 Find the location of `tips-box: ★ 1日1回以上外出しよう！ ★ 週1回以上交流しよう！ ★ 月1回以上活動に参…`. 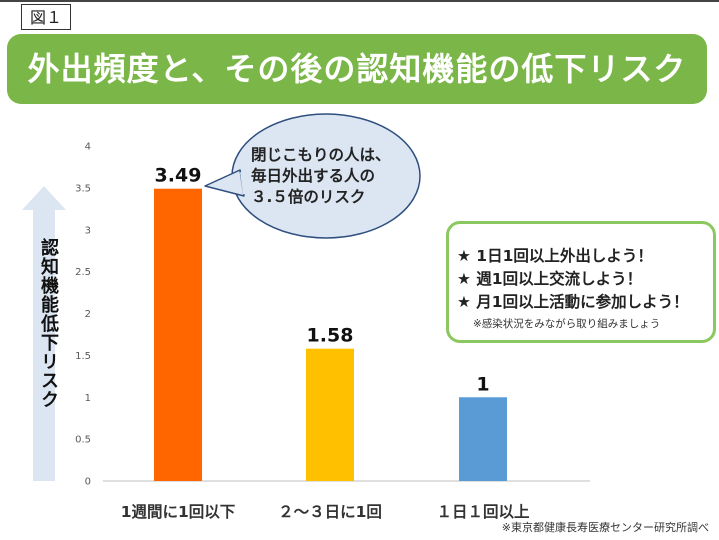

tips-box: ★ 1日1回以上外出しよう！ ★ 週1回以上交流しよう！ ★ 月1回以上活動に参… is located at coordinates (581, 282).